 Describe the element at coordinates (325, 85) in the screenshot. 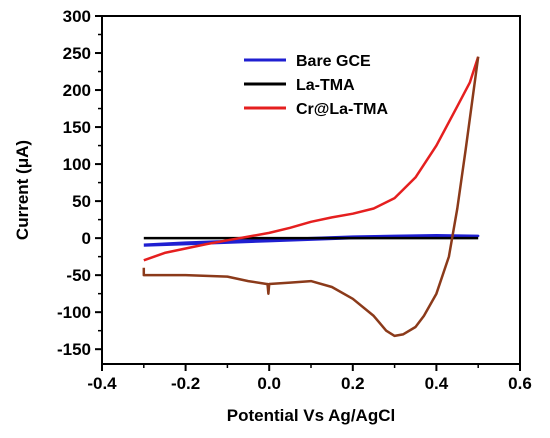

I see `legend-label-la-tma: La-TMA` at that location.